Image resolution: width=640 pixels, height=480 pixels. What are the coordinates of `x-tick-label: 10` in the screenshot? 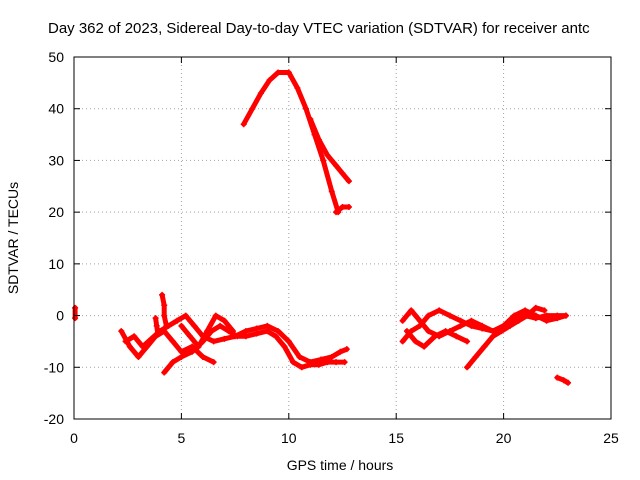 It's located at (289, 438).